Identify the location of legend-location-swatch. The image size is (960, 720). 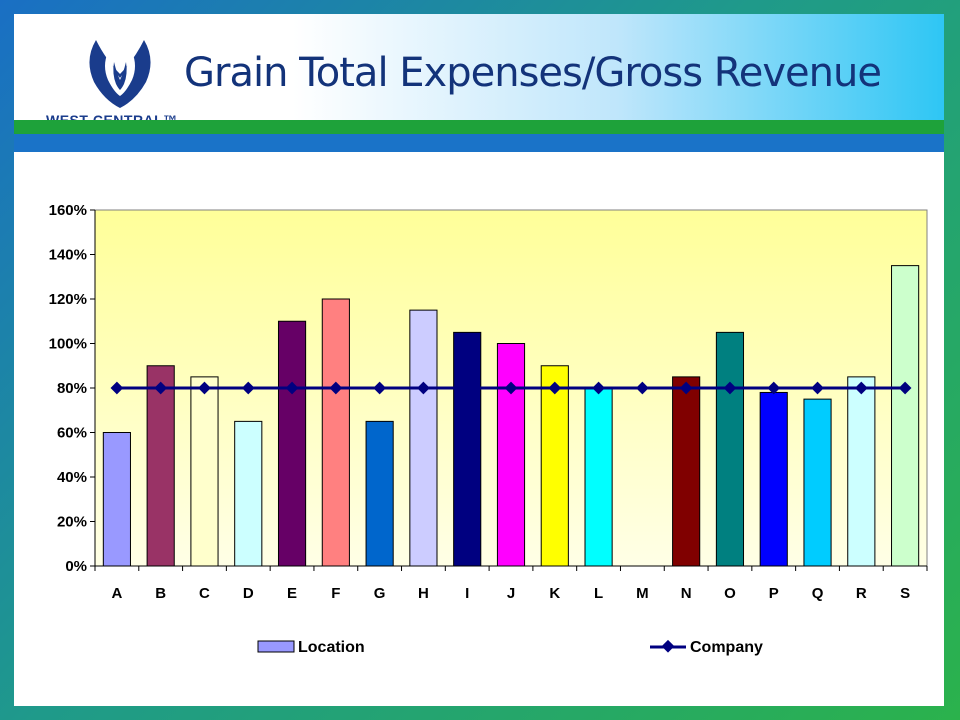
(276, 646).